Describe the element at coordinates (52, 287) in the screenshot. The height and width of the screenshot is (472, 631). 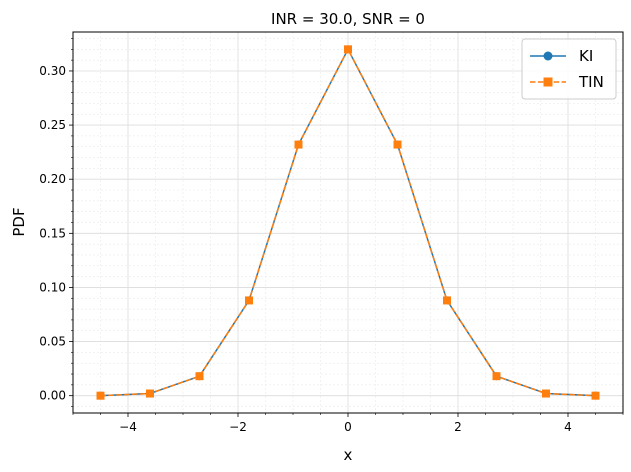
I see `y-tick-label: 0.10` at that location.